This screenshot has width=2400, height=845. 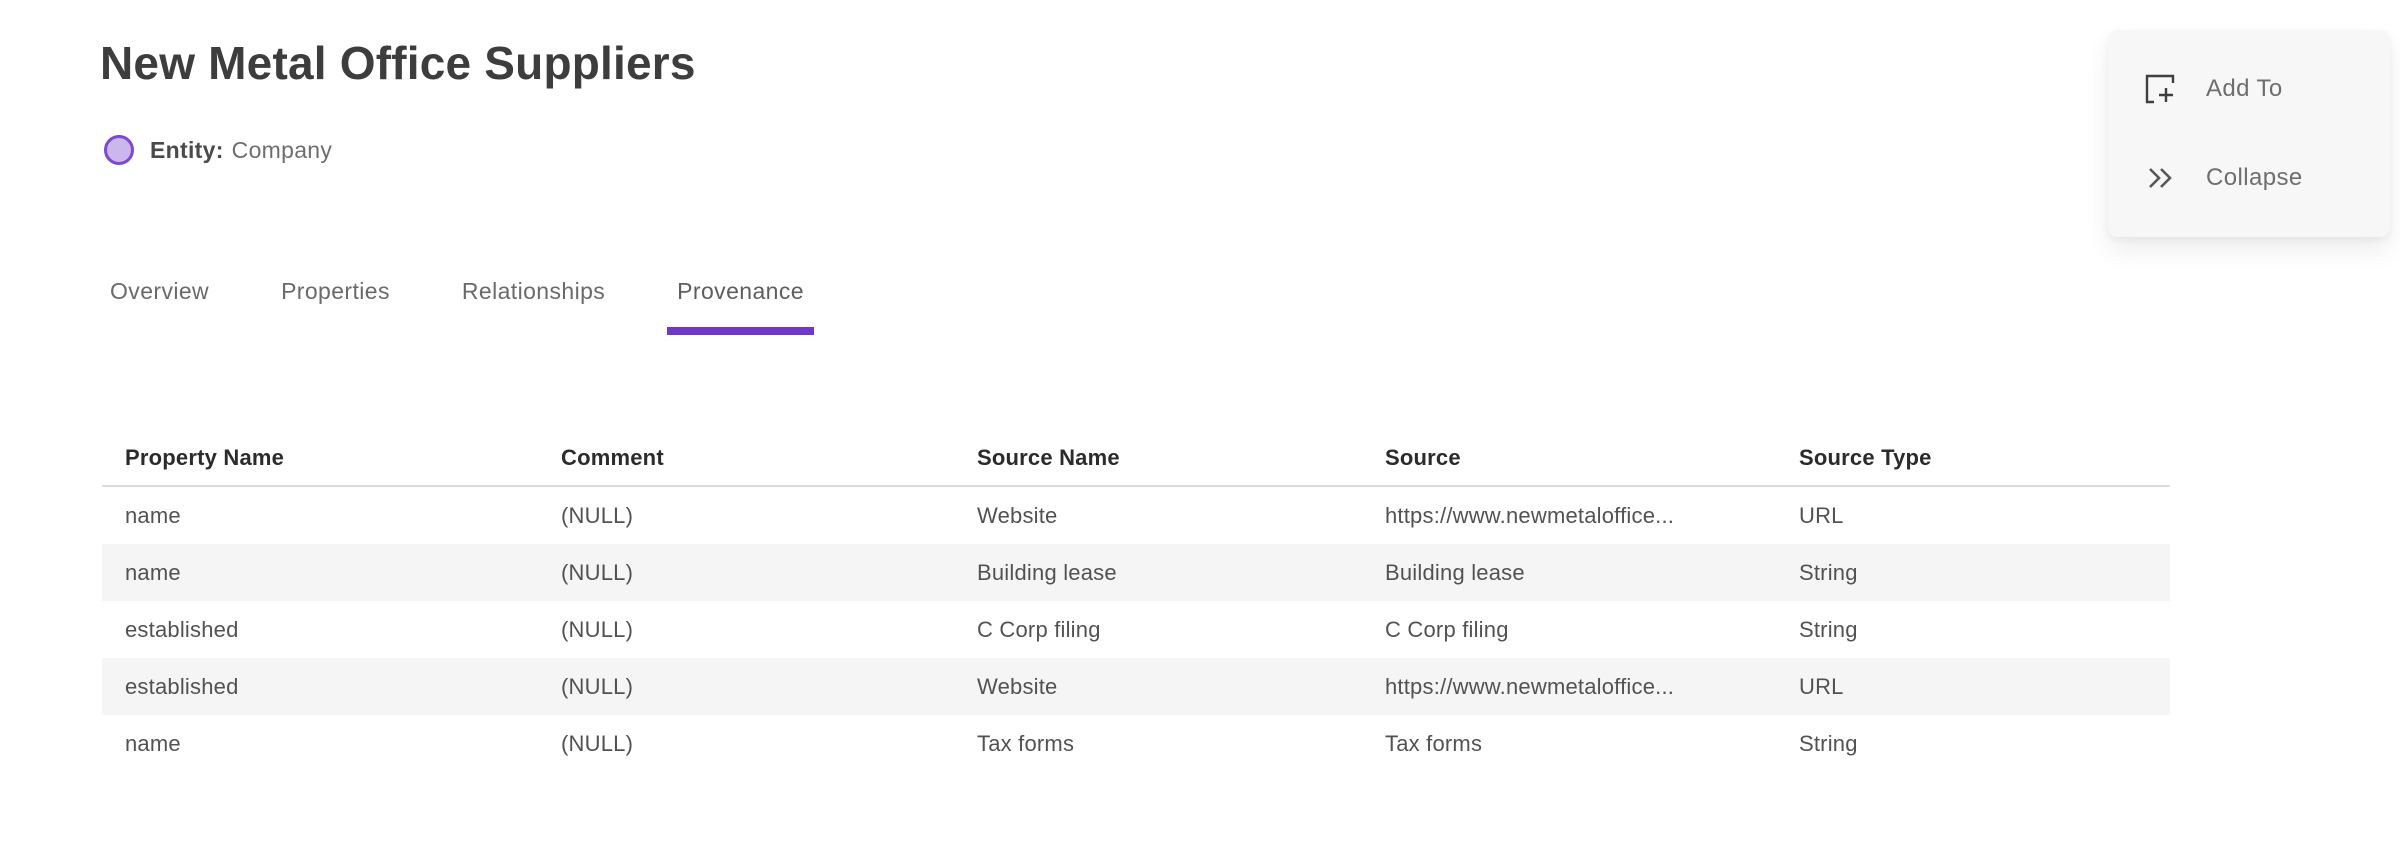 I want to click on add-to-button: Add To, so click(x=2249, y=89).